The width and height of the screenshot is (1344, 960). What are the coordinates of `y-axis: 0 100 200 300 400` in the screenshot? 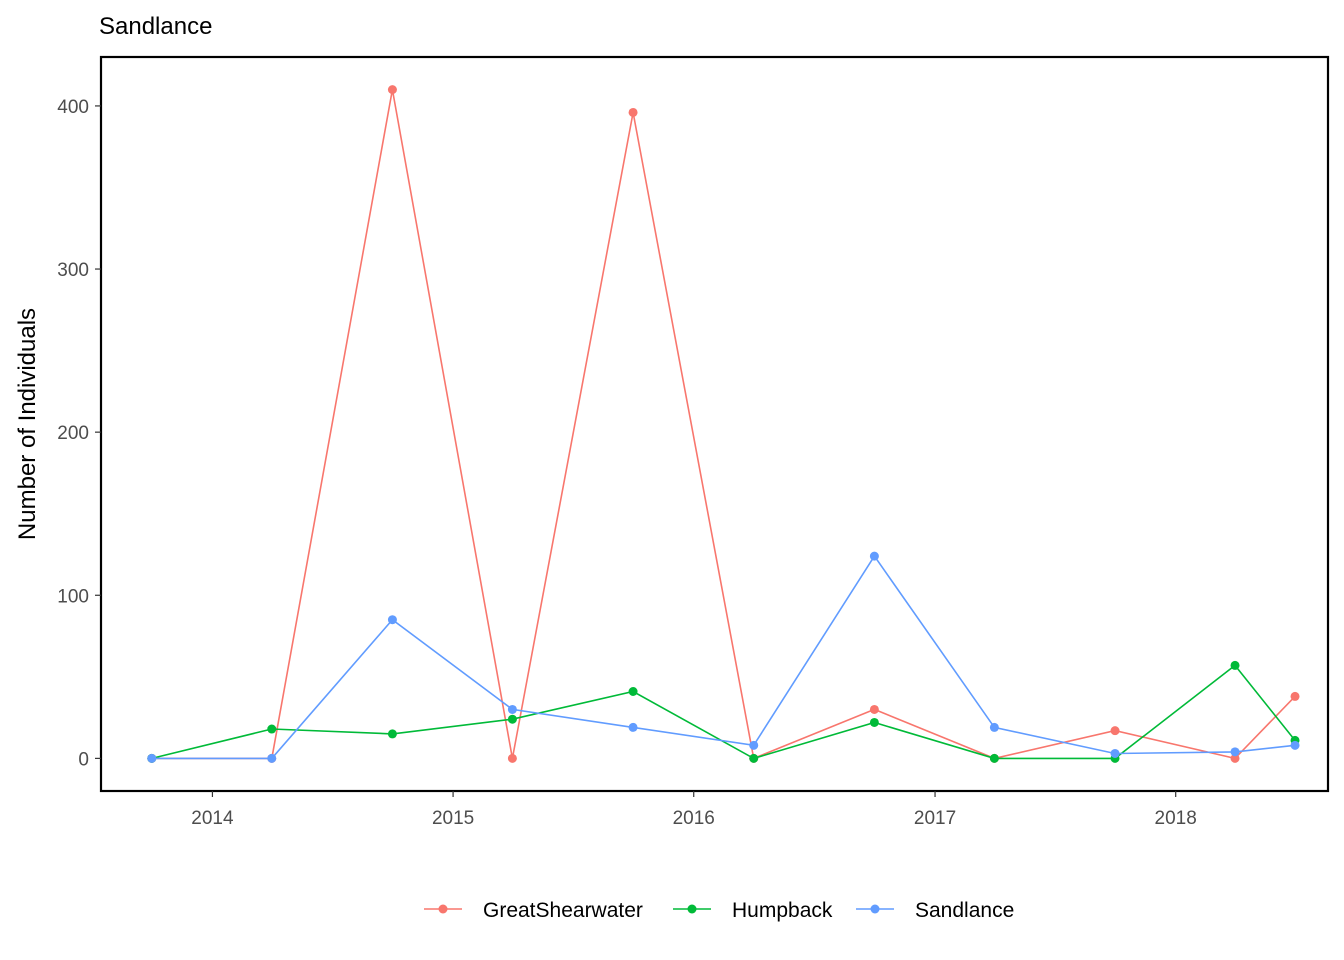 It's located at (79, 433).